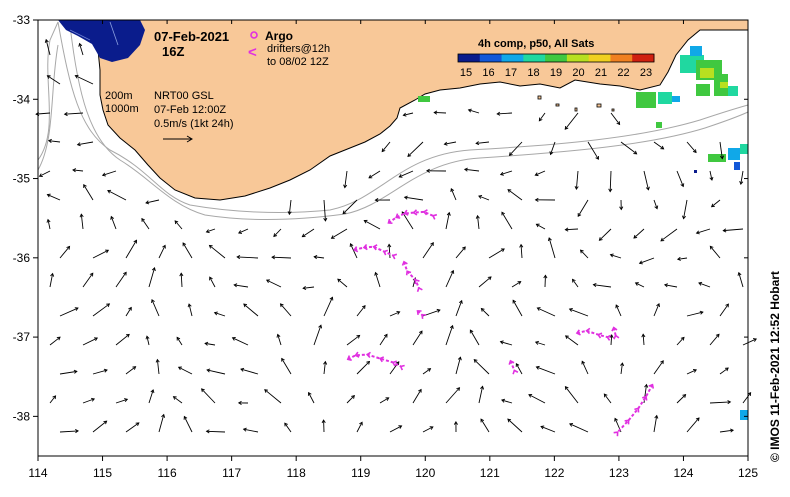 The image size is (790, 497). I want to click on lat-label: -38, so click(22, 416).